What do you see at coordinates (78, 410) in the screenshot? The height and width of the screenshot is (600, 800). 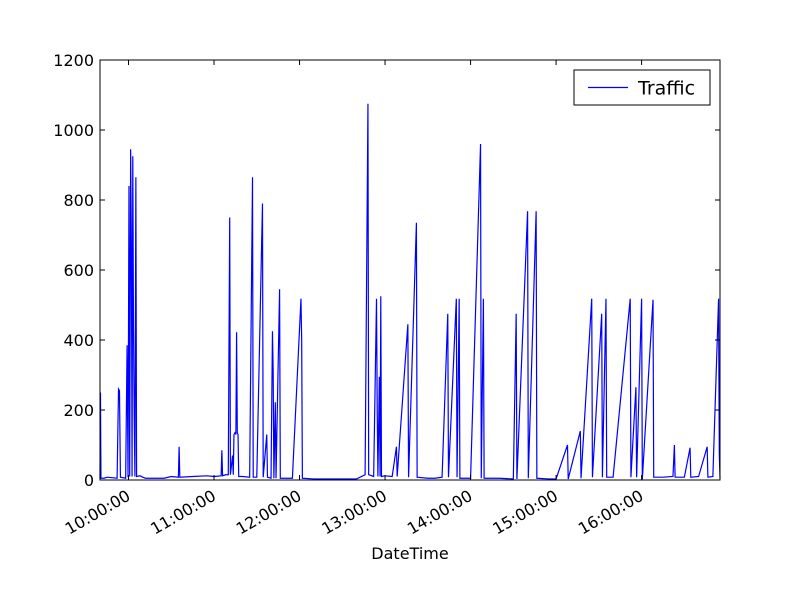 I see `y-tick-label: 200` at bounding box center [78, 410].